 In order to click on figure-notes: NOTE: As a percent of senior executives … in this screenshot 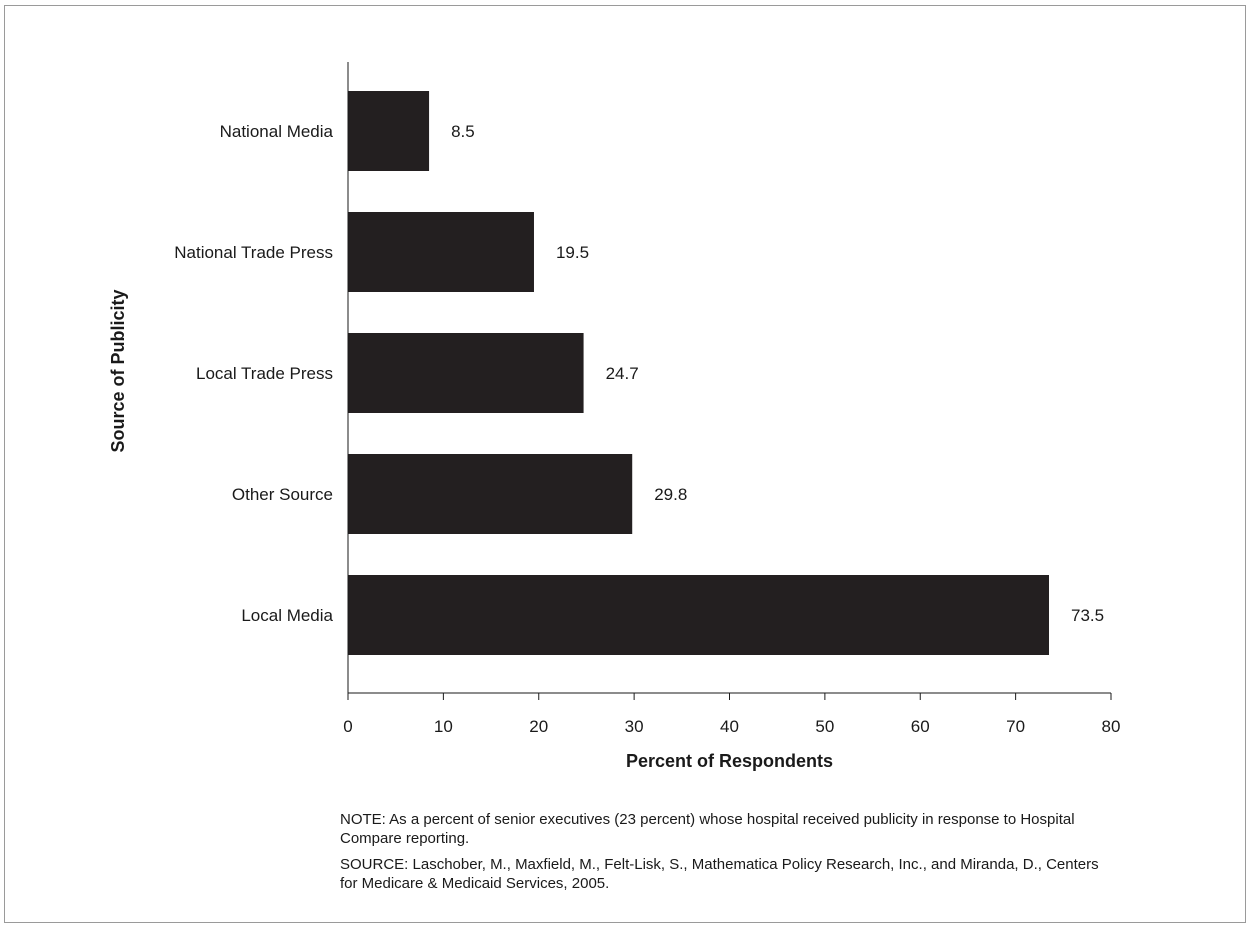, I will do `click(730, 855)`.